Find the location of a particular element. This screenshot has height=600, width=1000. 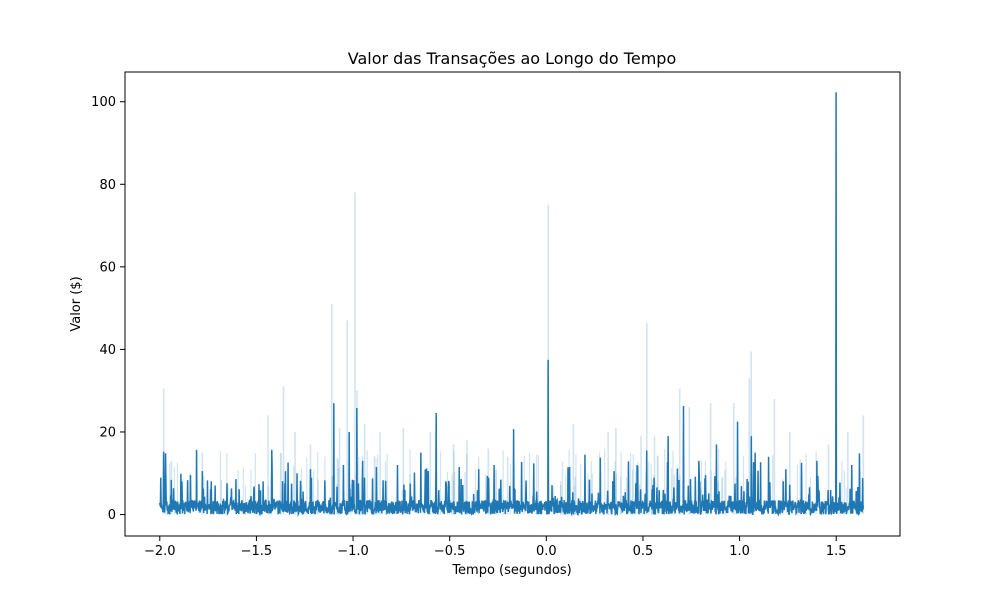

x-tick-label: −1.0 is located at coordinates (353, 551).